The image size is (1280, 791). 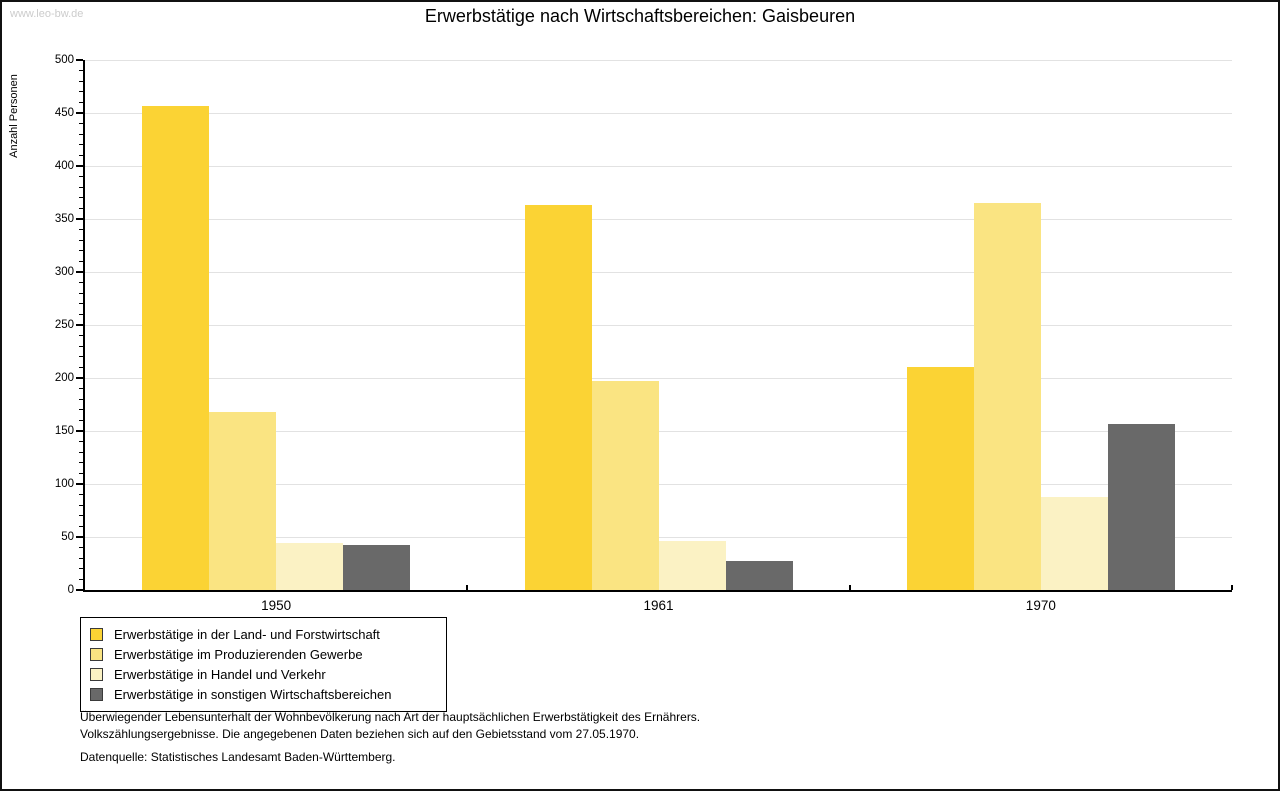 I want to click on y-tick-label-500: 500, so click(x=64, y=60).